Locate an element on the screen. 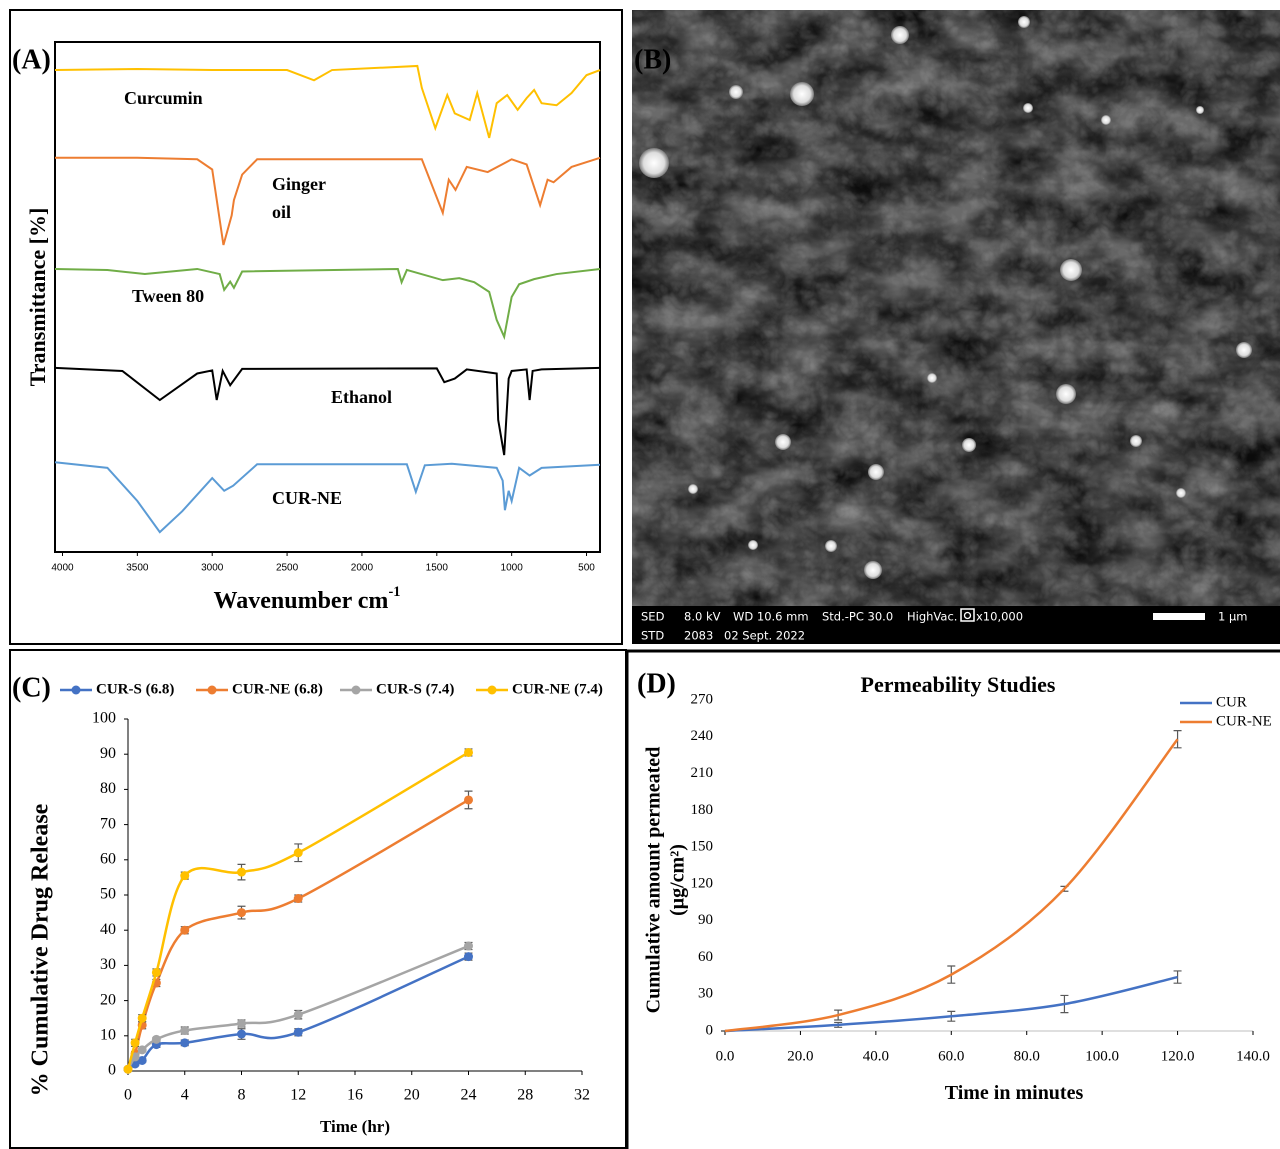  series-label-line: Ginger is located at coordinates (299, 184).